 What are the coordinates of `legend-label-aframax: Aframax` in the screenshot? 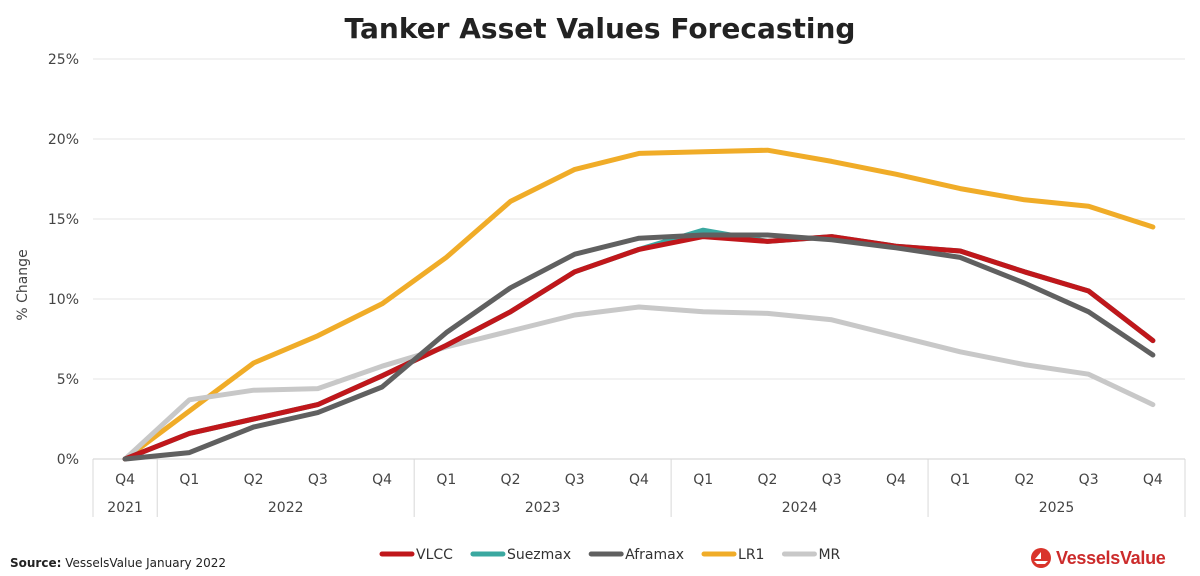 It's located at (654, 555).